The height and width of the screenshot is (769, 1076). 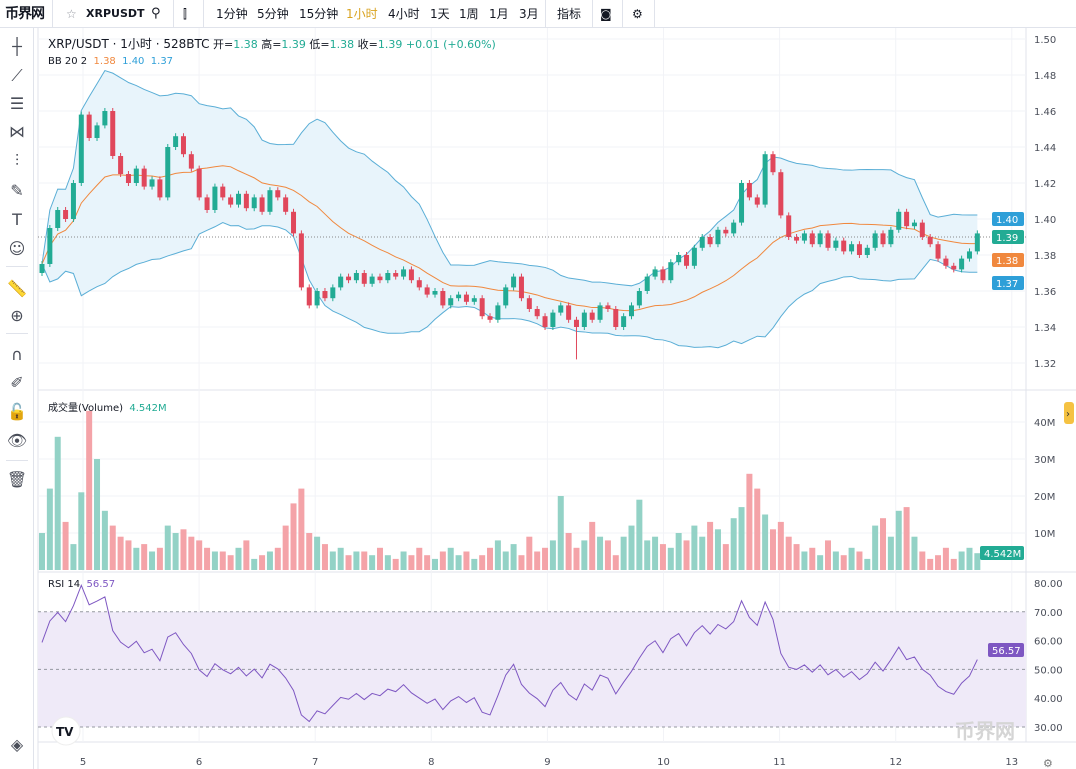 What do you see at coordinates (17, 103) in the screenshot?
I see `horizontal-lines-icon: ☰` at bounding box center [17, 103].